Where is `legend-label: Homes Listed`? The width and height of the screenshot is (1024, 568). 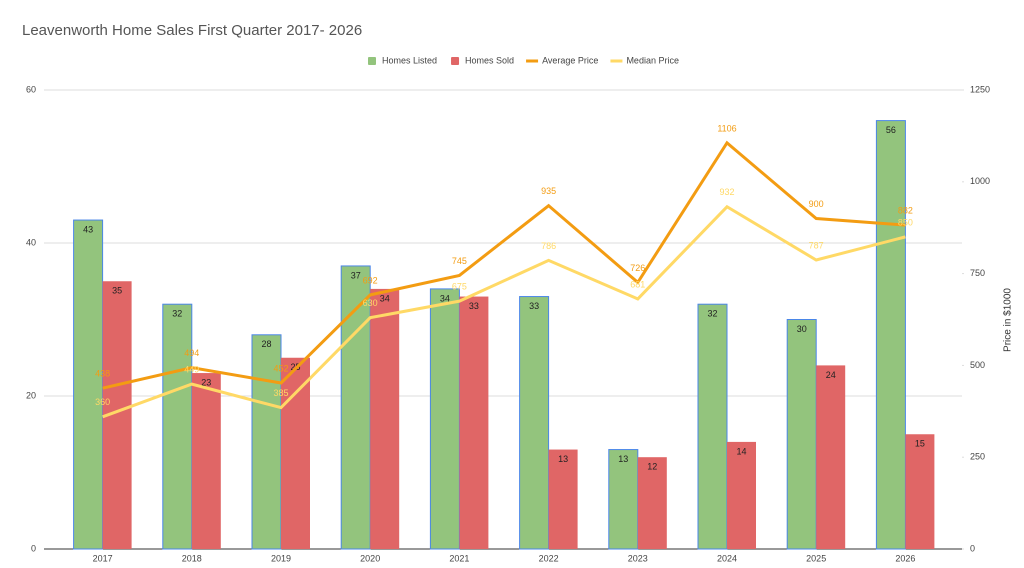
legend-label: Homes Listed is located at coordinates (409, 60).